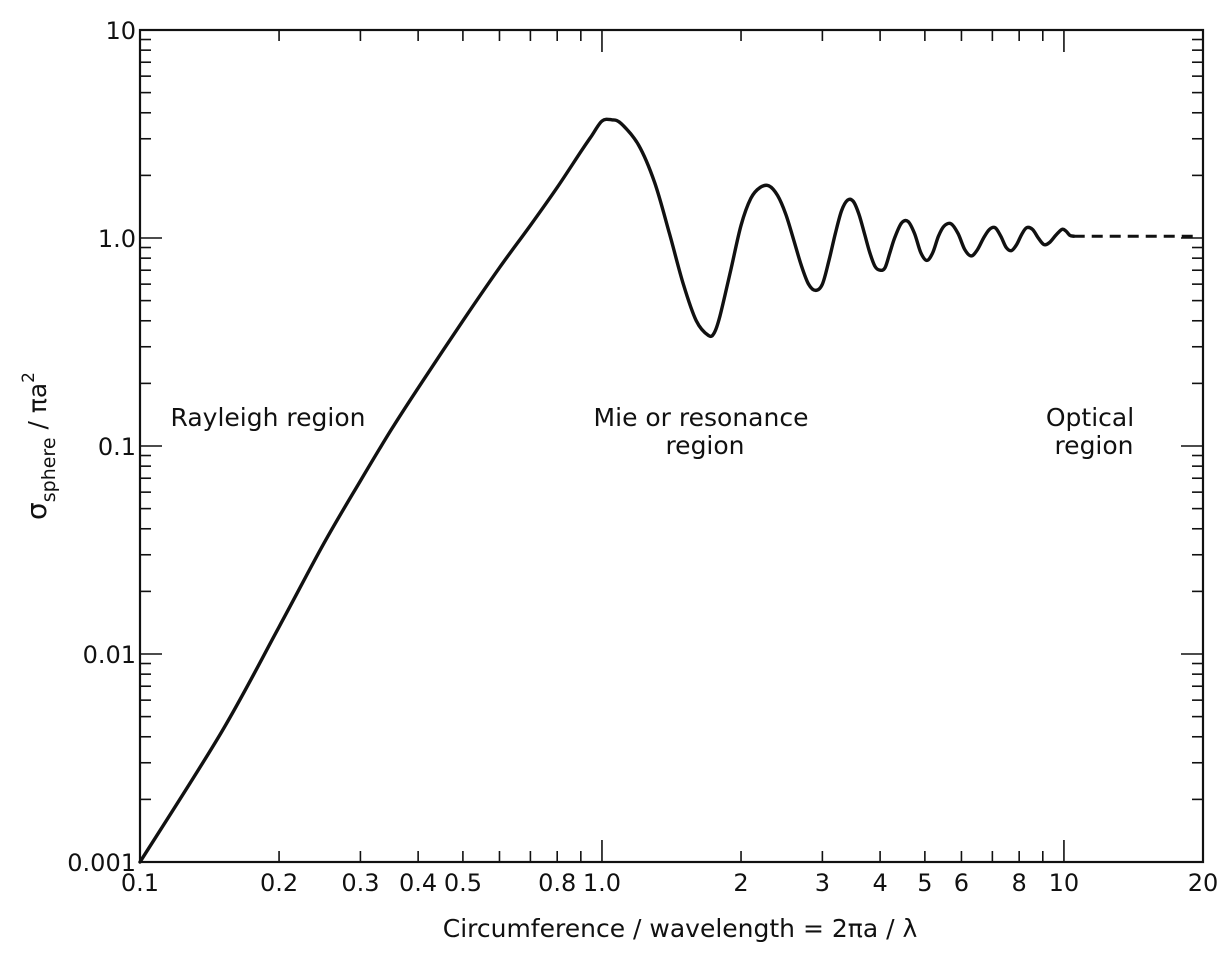  What do you see at coordinates (557, 883) in the screenshot?
I see `x-tick-label: 0.8` at bounding box center [557, 883].